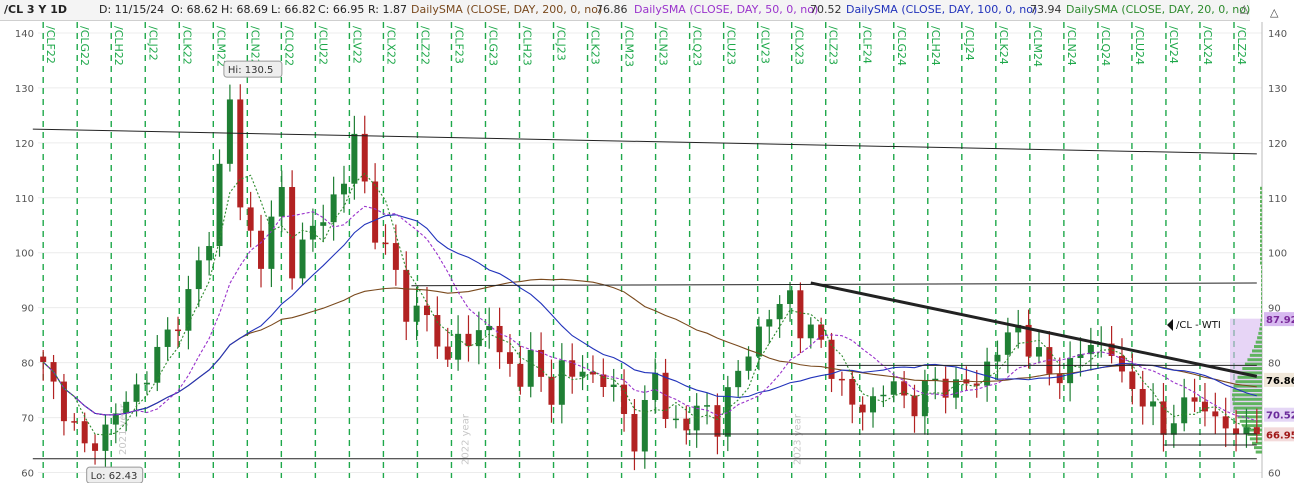 This screenshot has width=1294, height=483. I want to click on right-tick-label: 140, so click(1277, 34).